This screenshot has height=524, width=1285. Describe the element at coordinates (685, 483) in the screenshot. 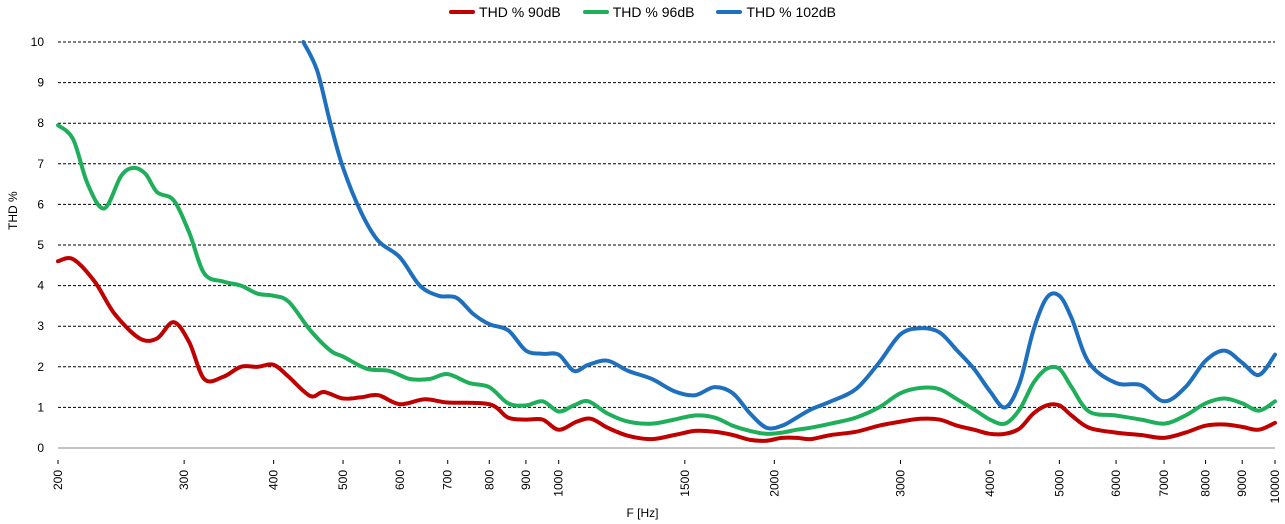

I see `x-tick-label: 1500` at that location.